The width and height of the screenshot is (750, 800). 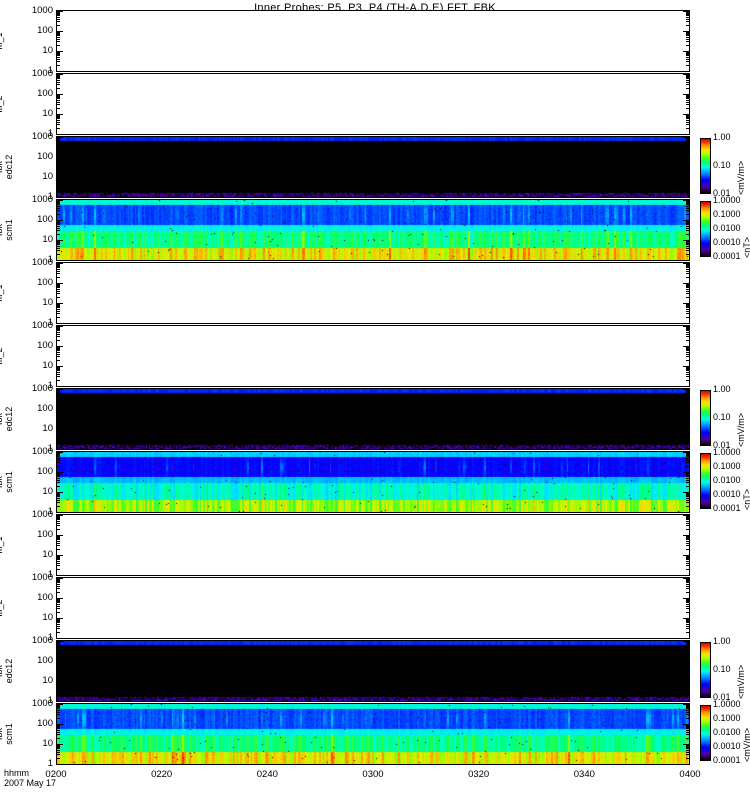 What do you see at coordinates (727, 452) in the screenshot?
I see `colorbar-tick-label: 1.0000` at bounding box center [727, 452].